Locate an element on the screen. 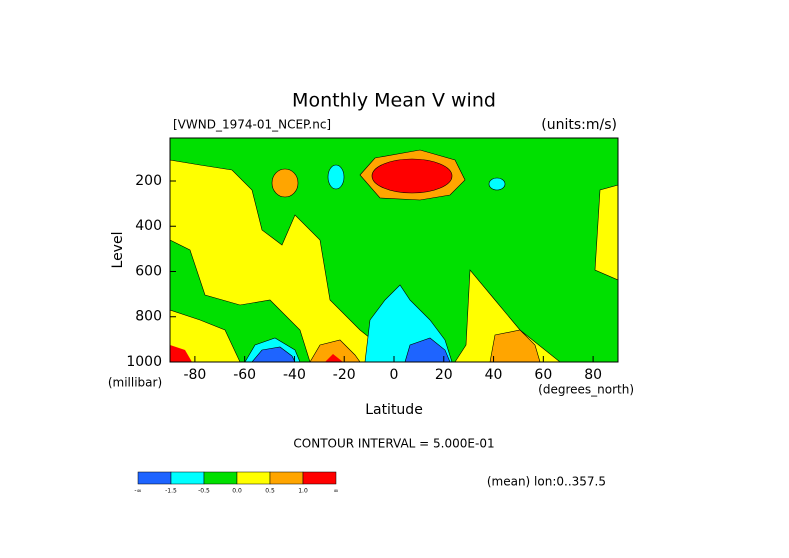 The height and width of the screenshot is (558, 789). x-tick-label: -20 is located at coordinates (344, 375).